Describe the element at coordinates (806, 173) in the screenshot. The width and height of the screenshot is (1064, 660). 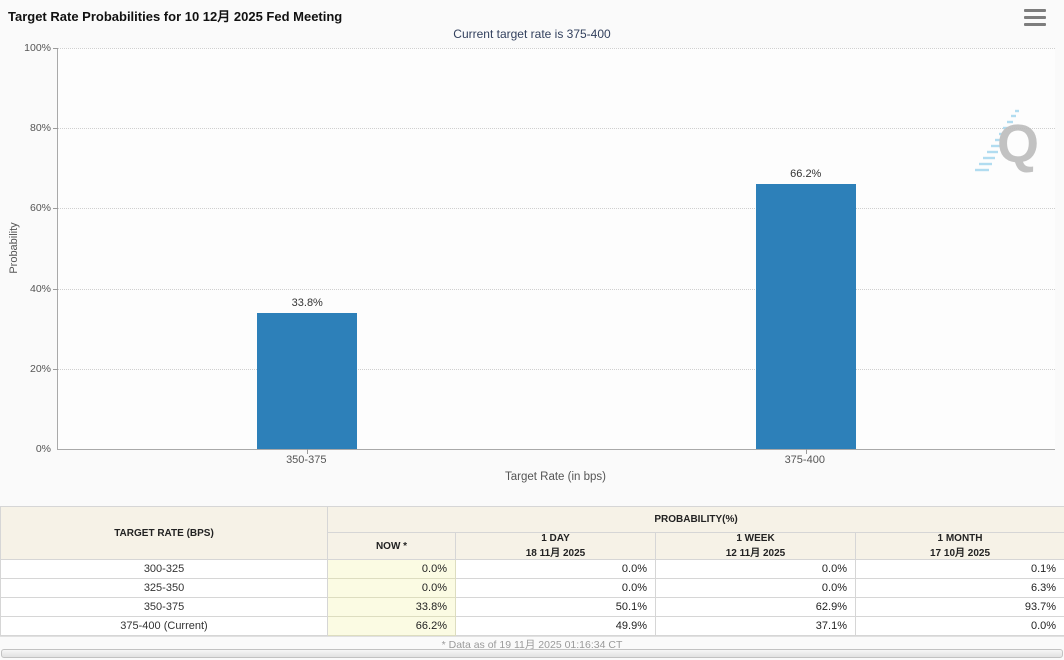
I see `bar-value-label: 66.2%` at that location.